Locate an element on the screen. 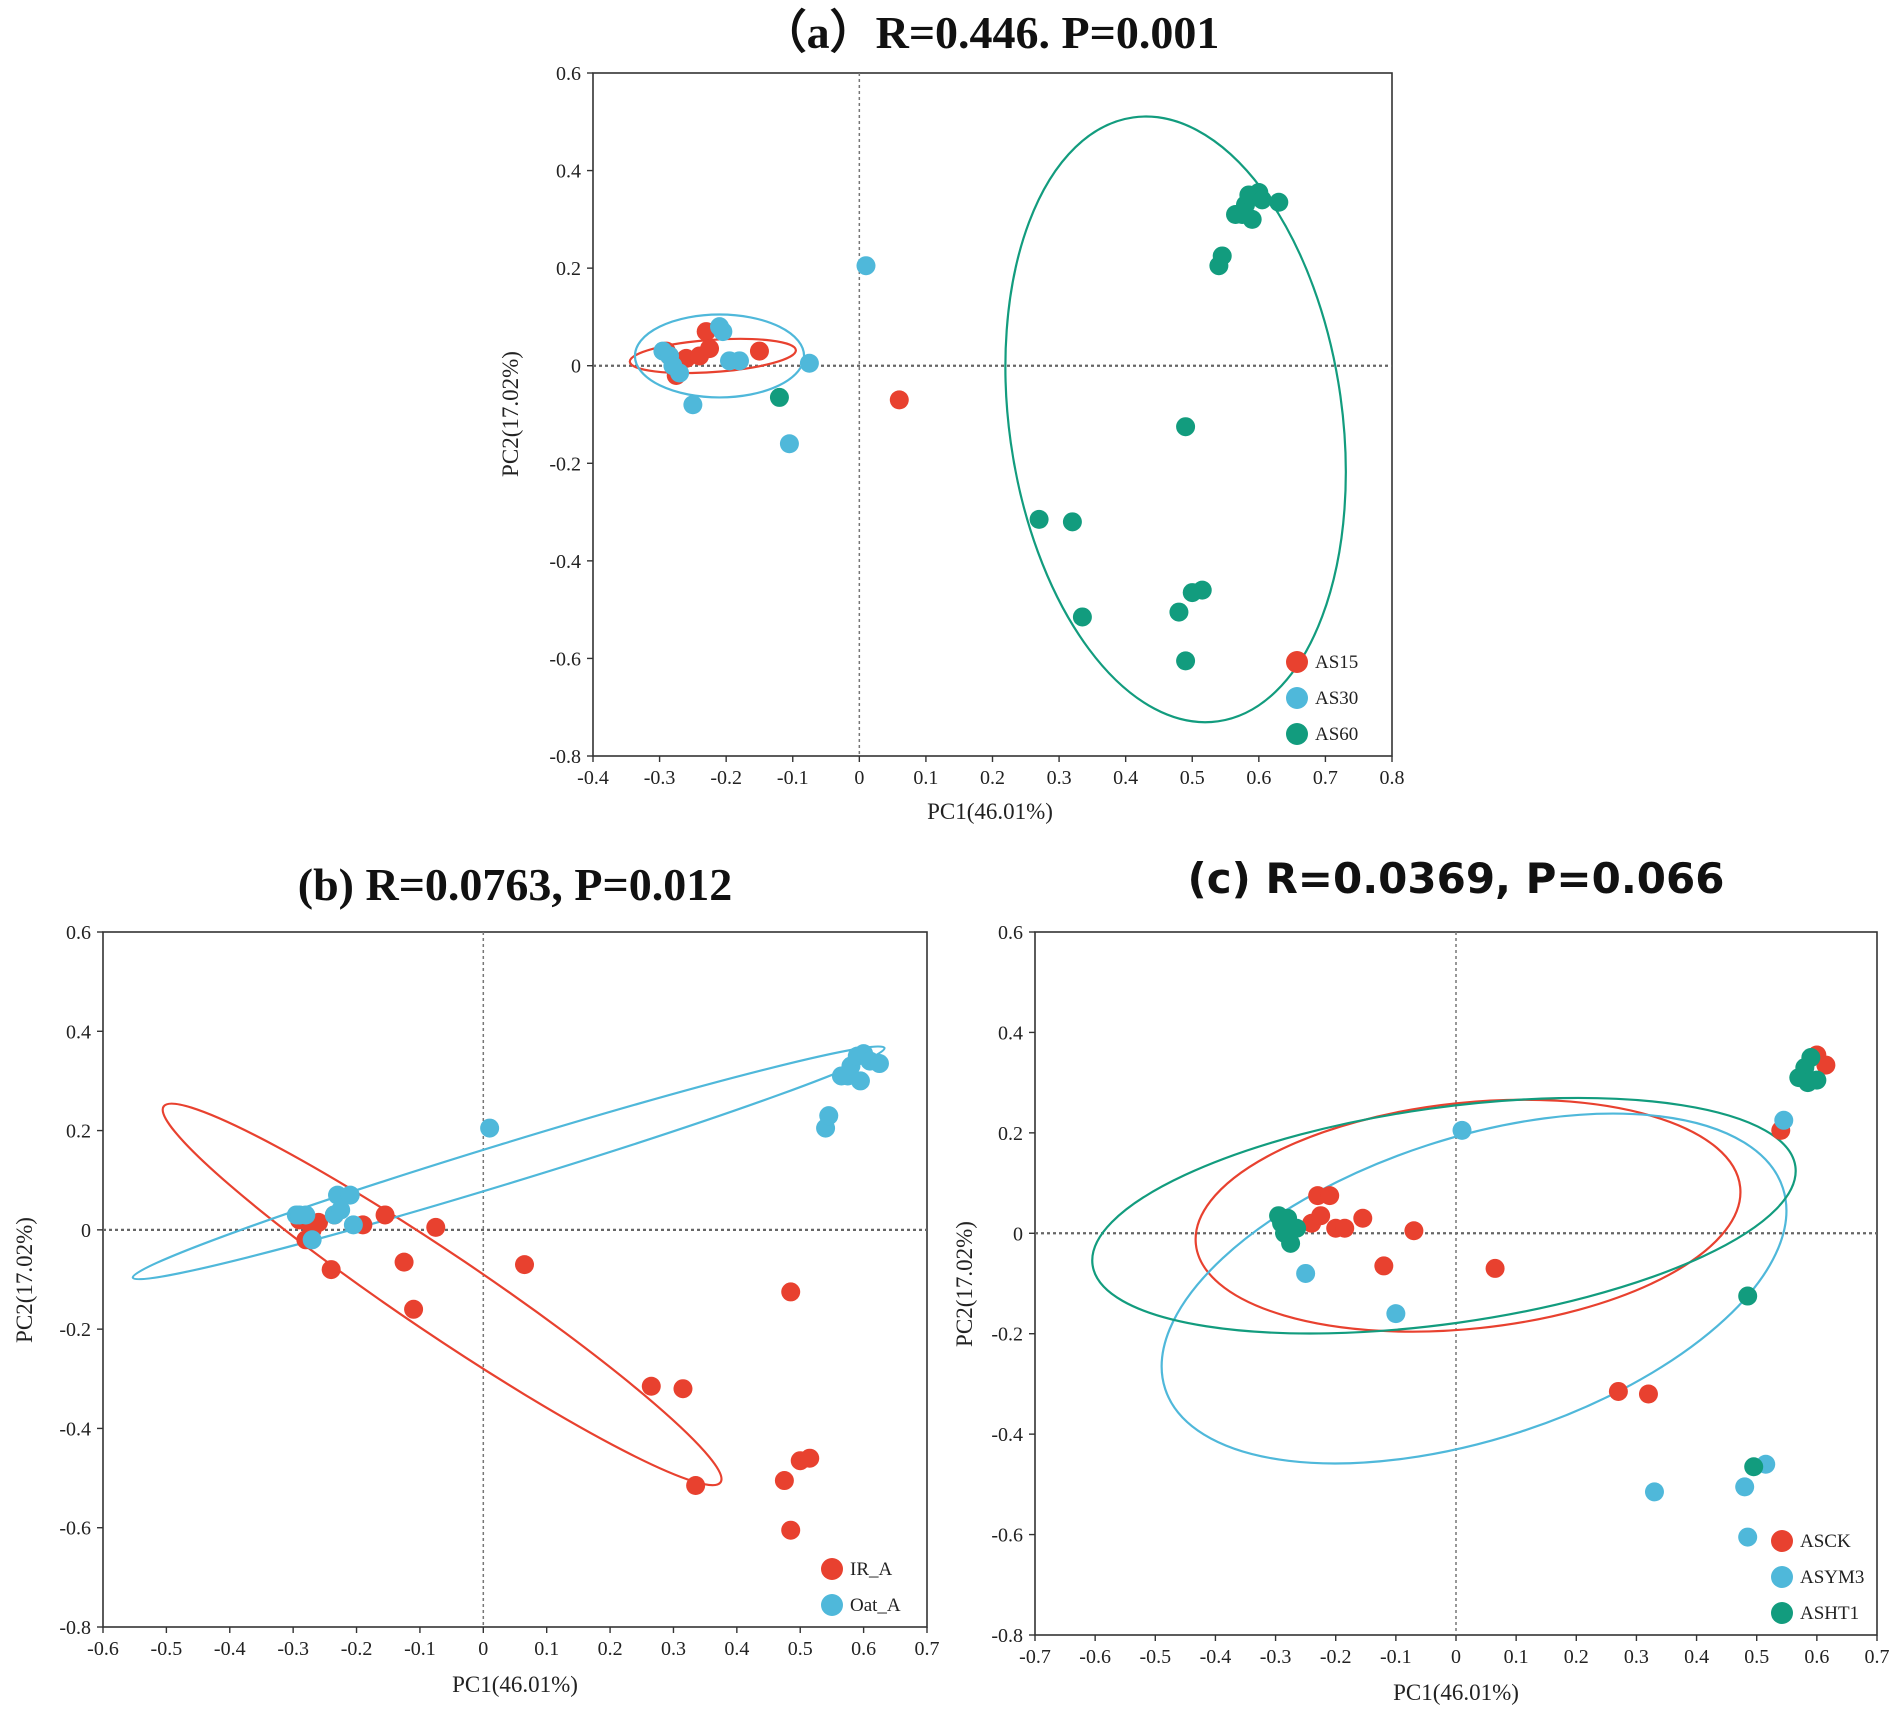 This screenshot has height=1717, width=1902. legend-label: Oat_A is located at coordinates (875, 1605).